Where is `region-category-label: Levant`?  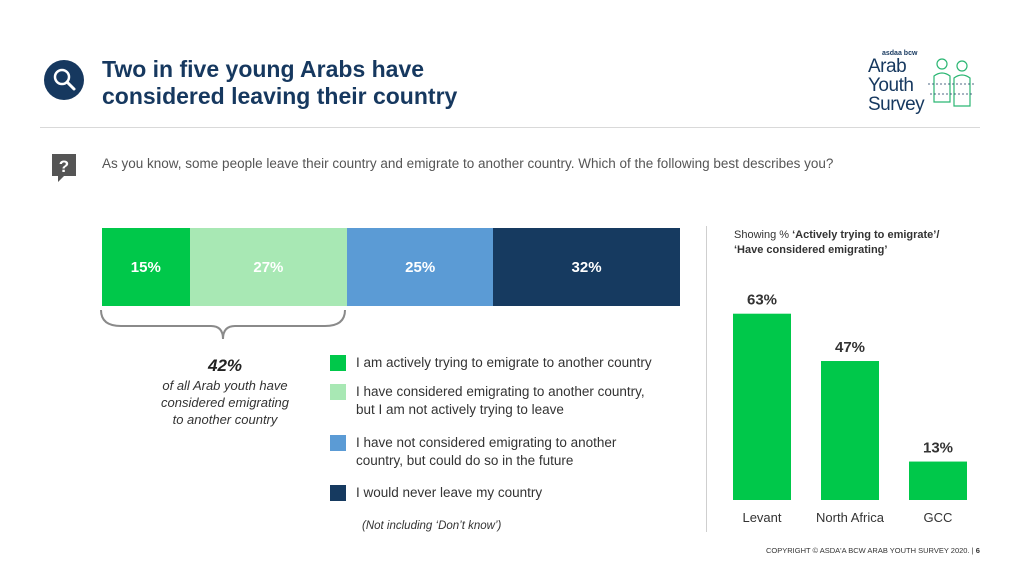 region-category-label: Levant is located at coordinates (761, 517).